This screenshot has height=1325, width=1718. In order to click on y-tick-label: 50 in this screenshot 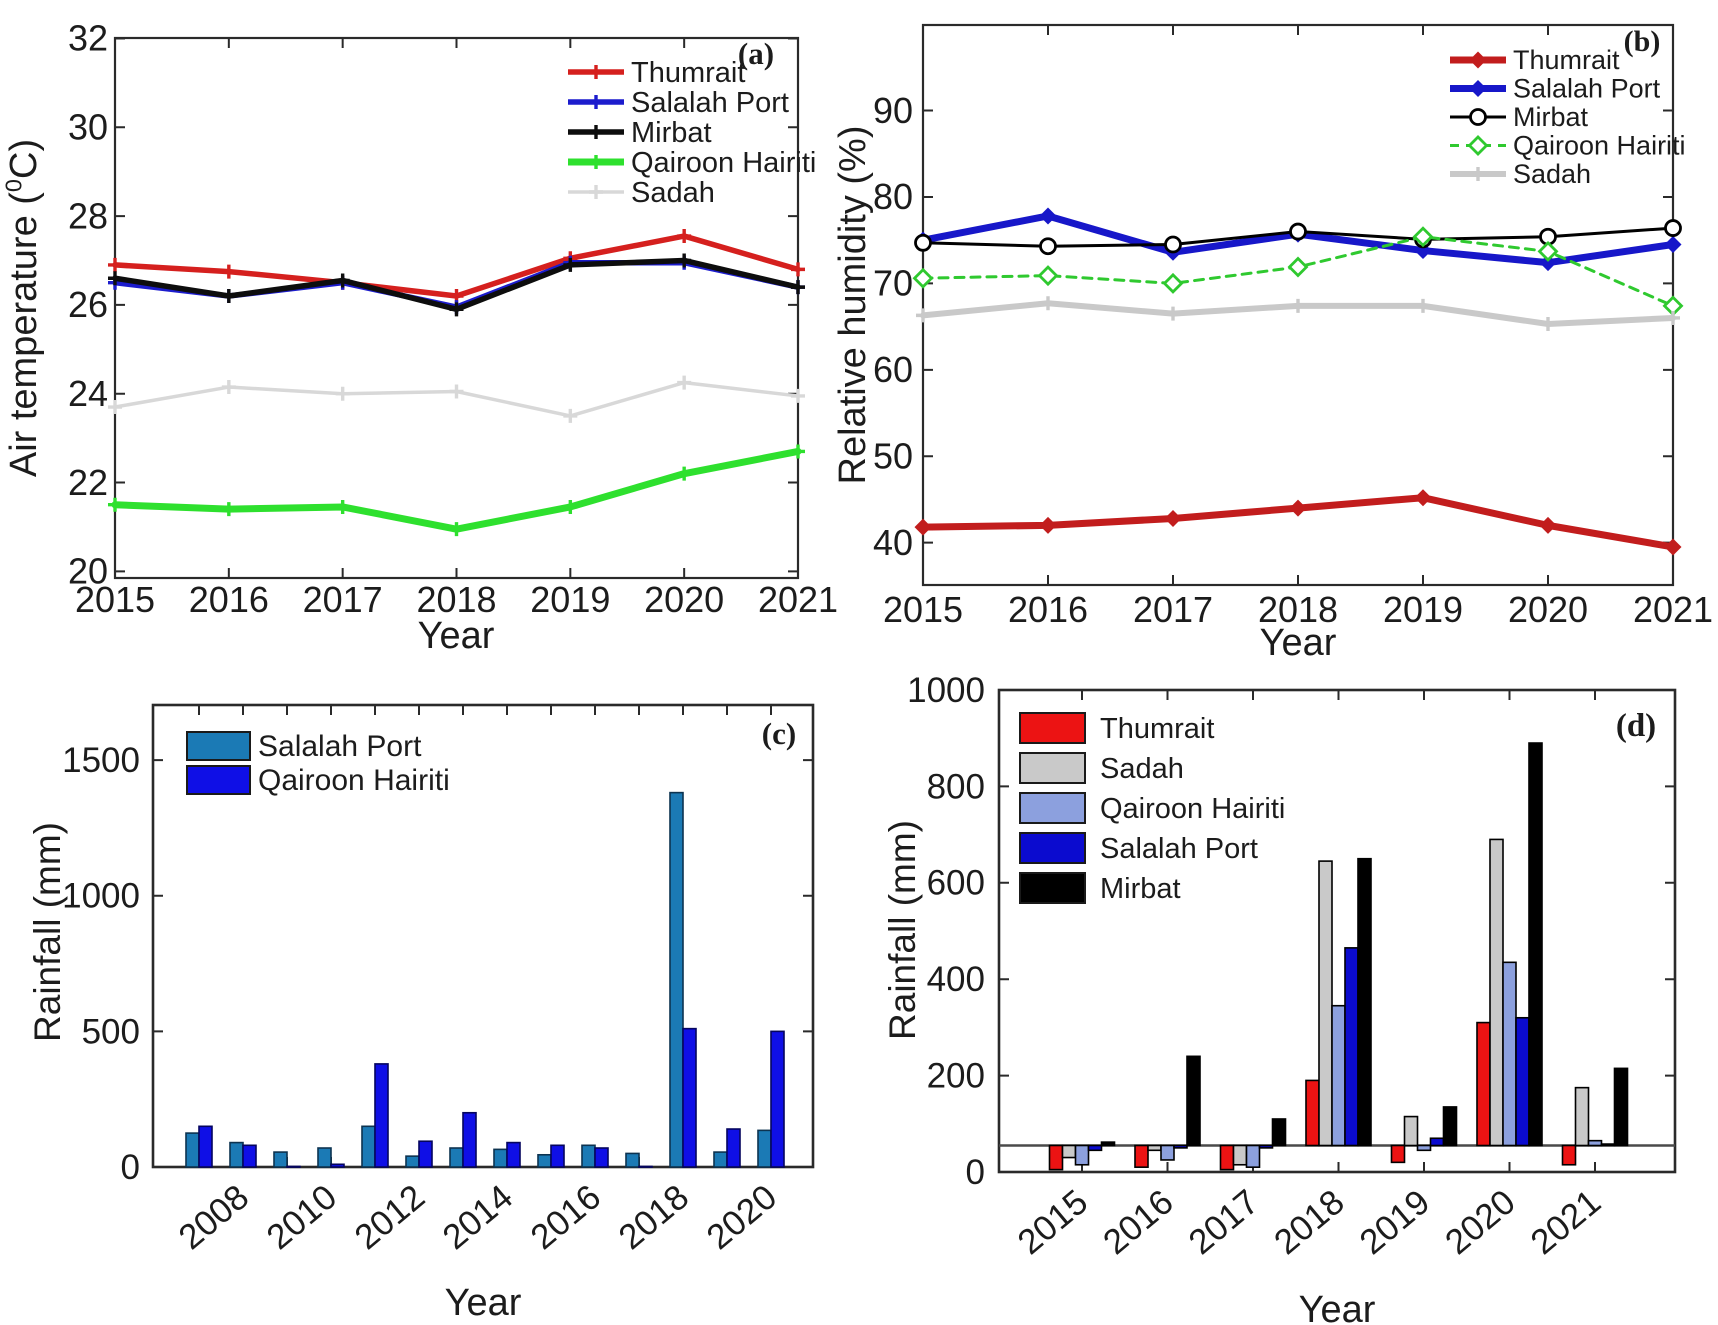, I will do `click(893, 455)`.